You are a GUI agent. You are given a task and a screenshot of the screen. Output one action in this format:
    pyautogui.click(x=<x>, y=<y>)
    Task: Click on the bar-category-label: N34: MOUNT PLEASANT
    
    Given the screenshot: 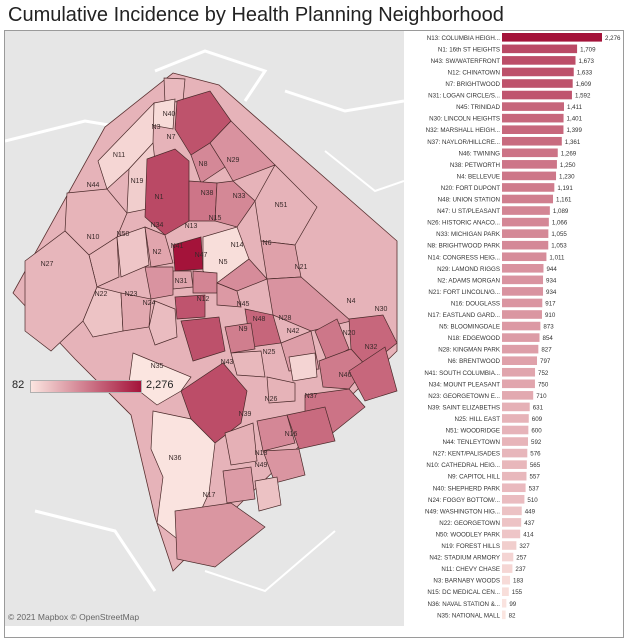 What is the action you would take?
    pyautogui.click(x=465, y=384)
    